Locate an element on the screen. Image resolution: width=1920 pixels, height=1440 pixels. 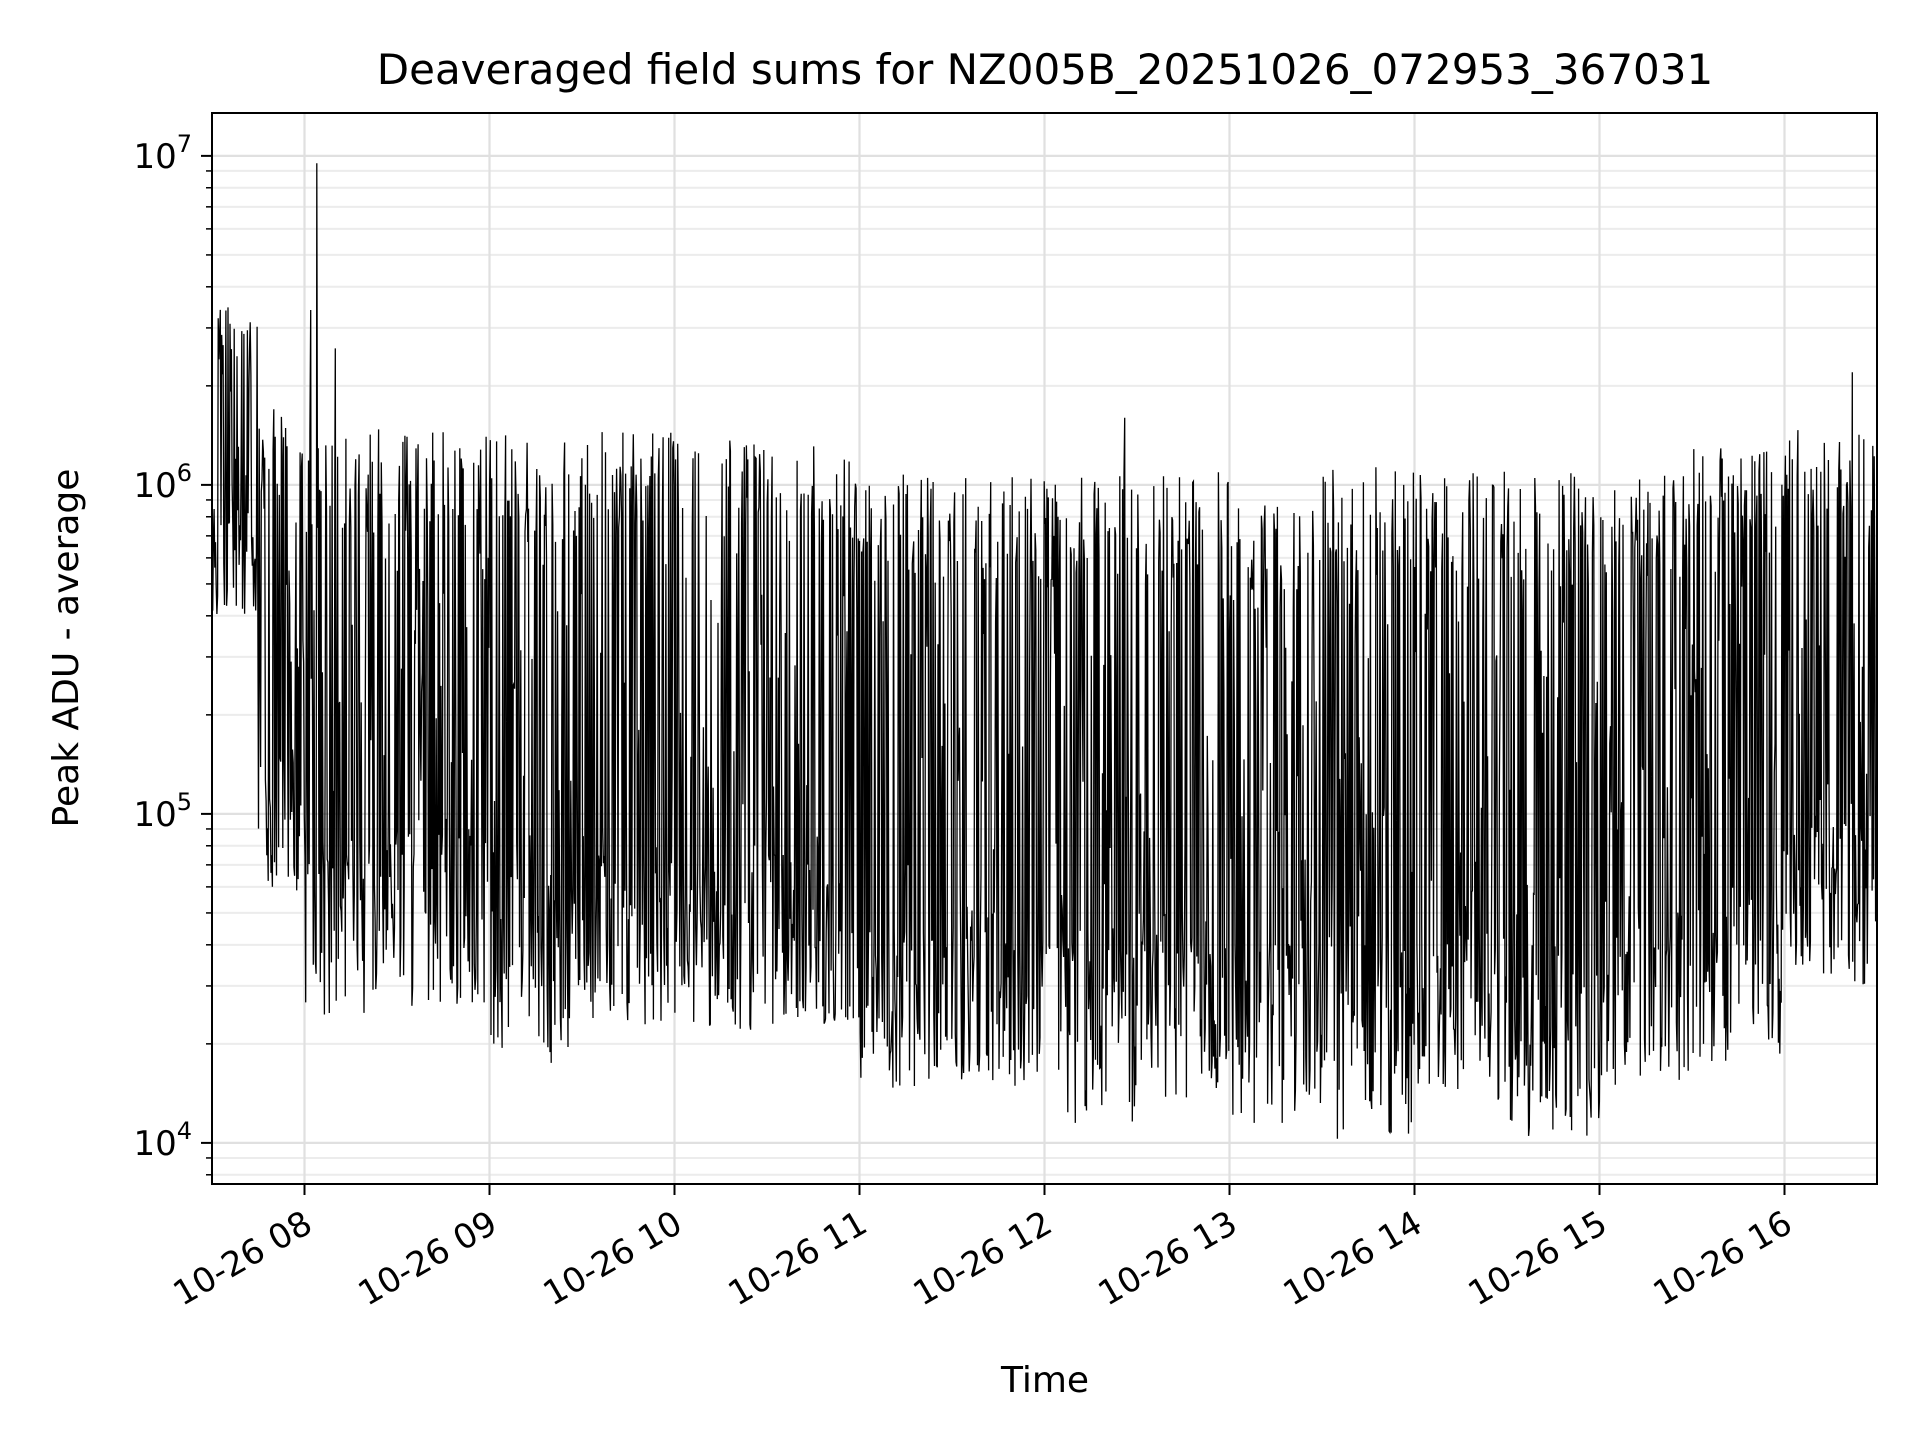
y-tick-label: 10⁷ is located at coordinates (162, 153).